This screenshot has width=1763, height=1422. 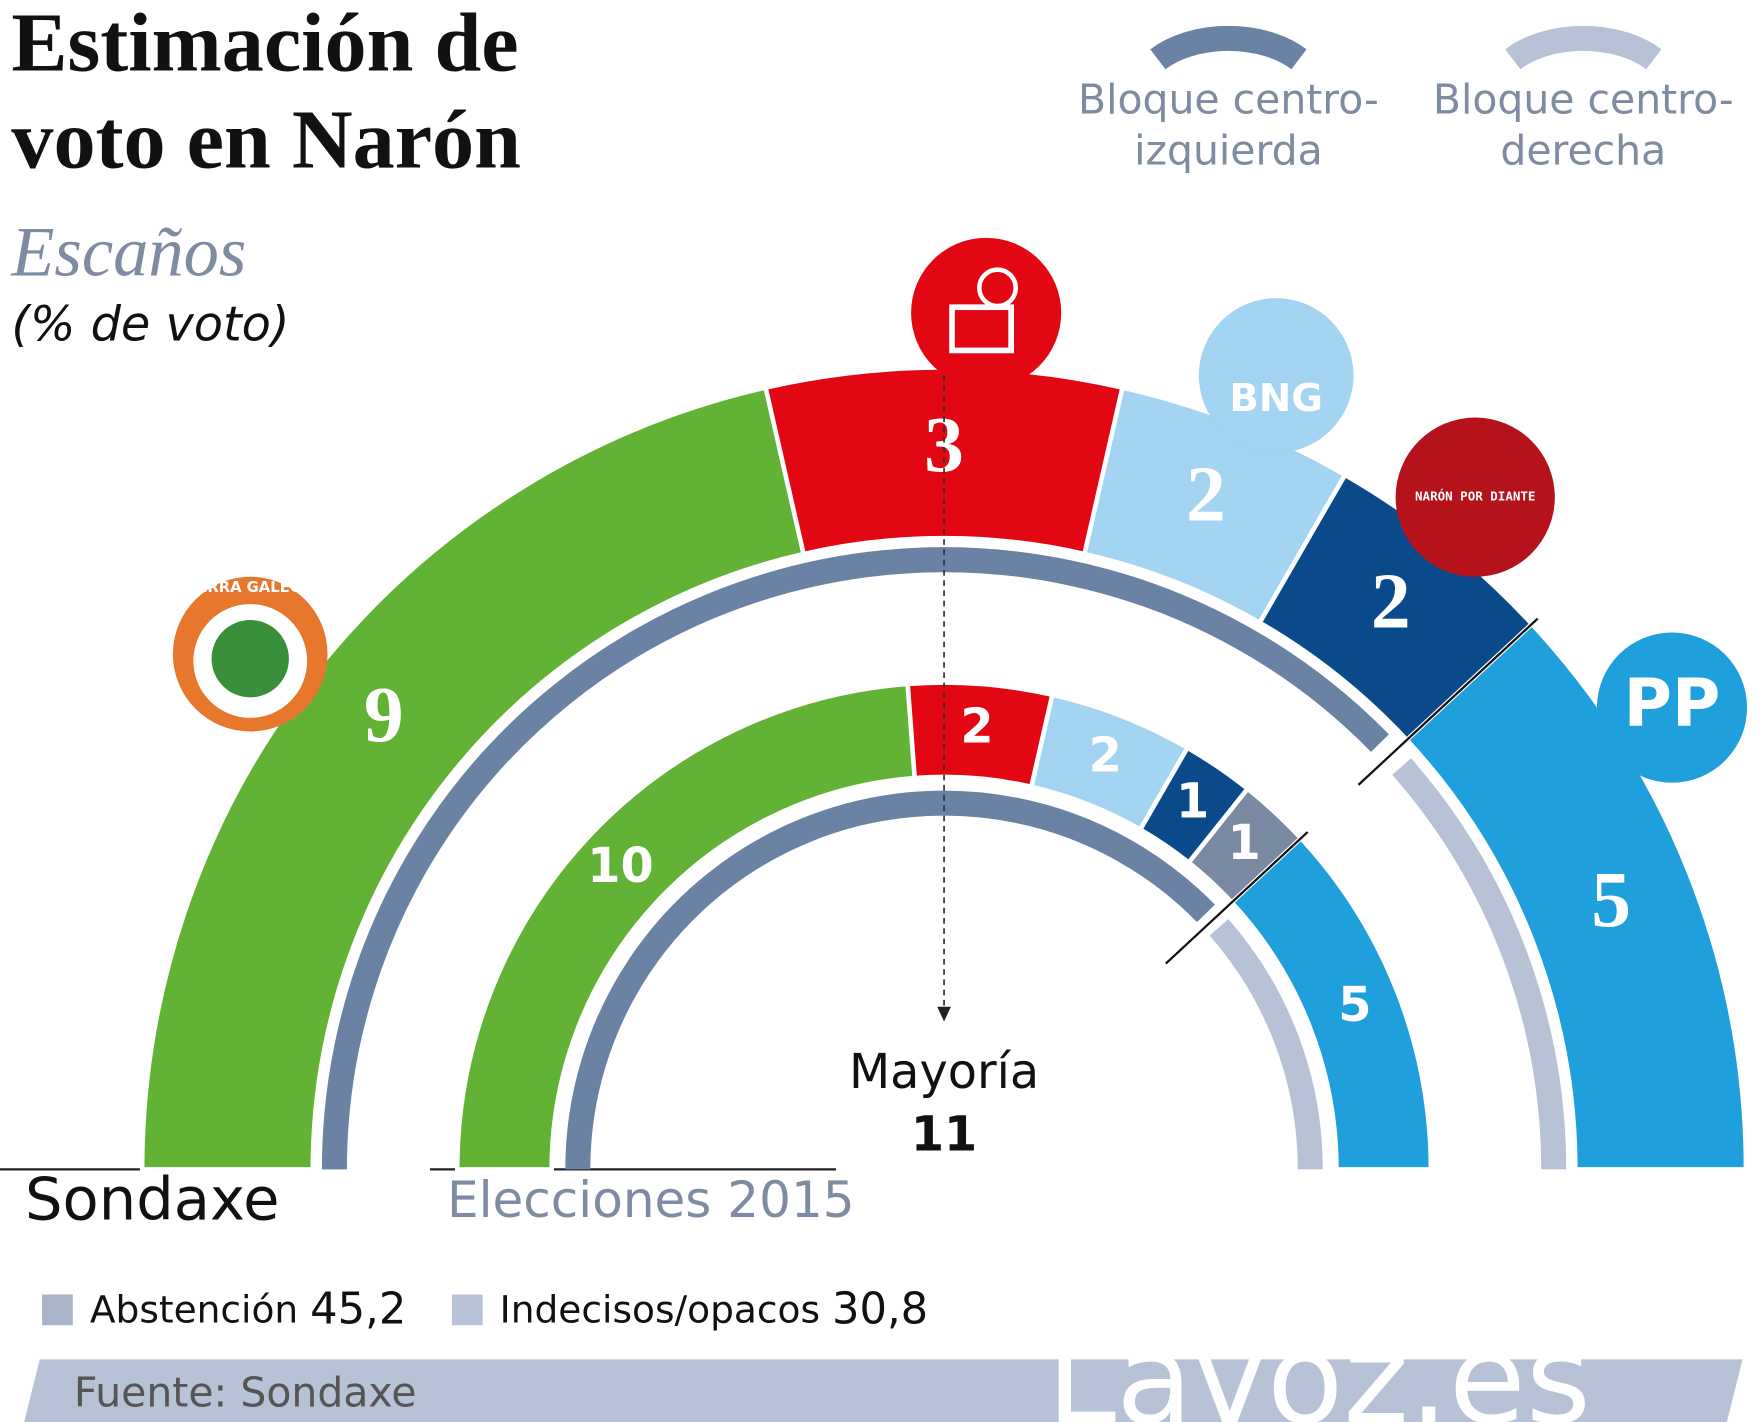 I want to click on stat-value: 45,2, so click(x=358, y=1309).